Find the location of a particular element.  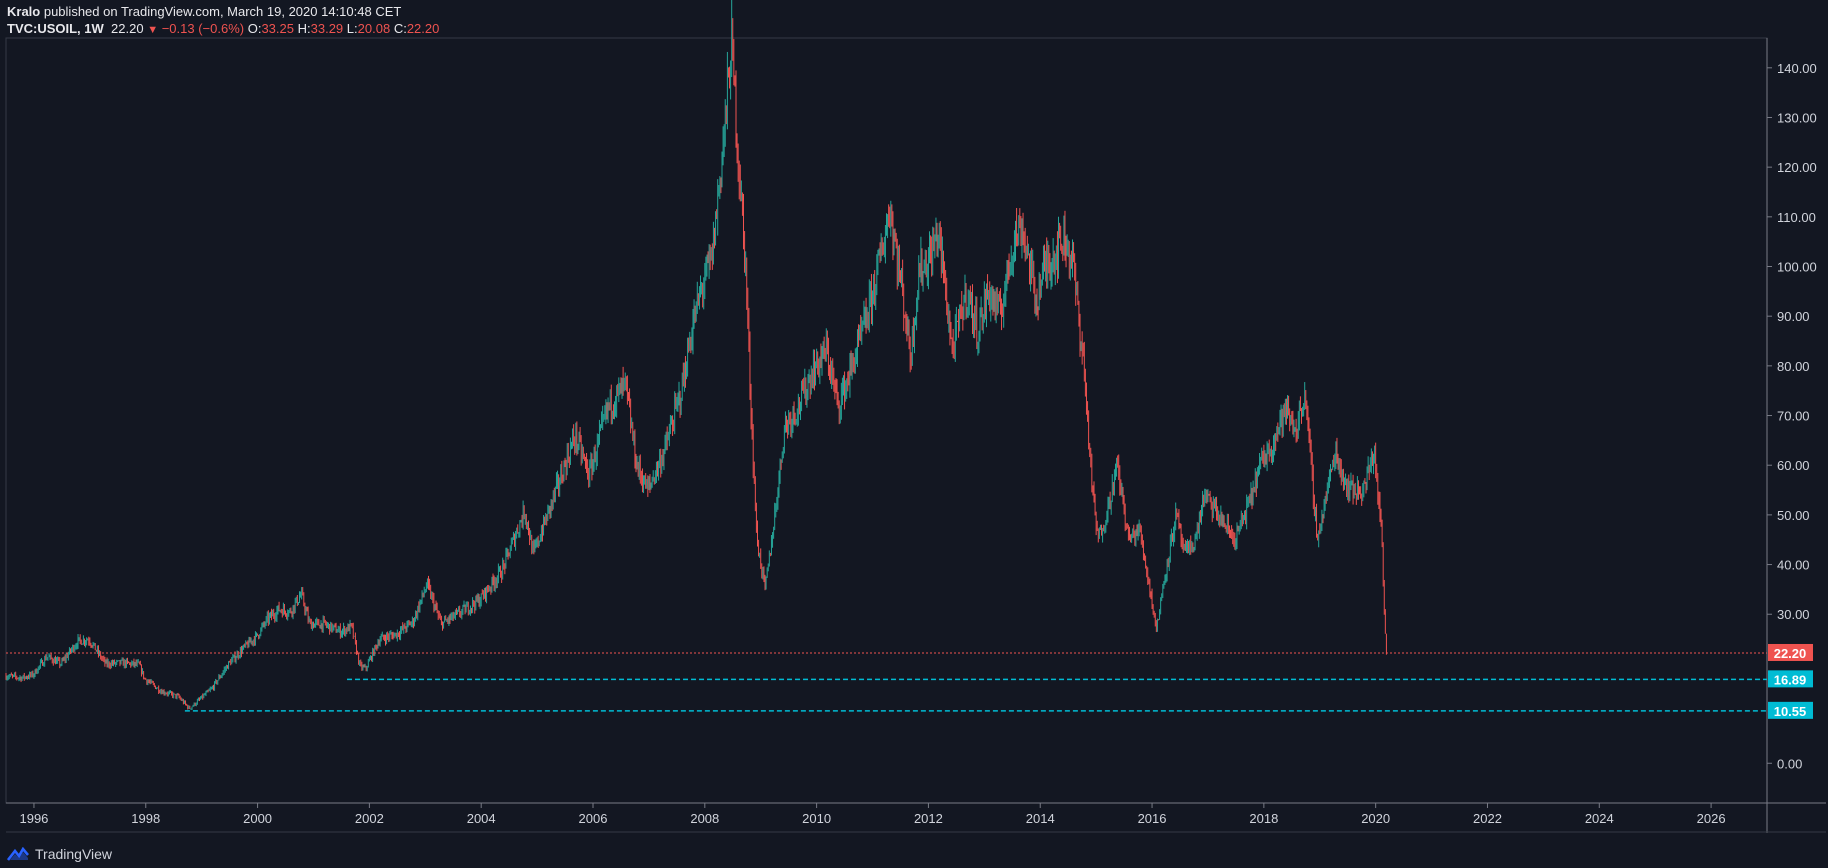

y-tick-label: 110.00 is located at coordinates (1796, 217).